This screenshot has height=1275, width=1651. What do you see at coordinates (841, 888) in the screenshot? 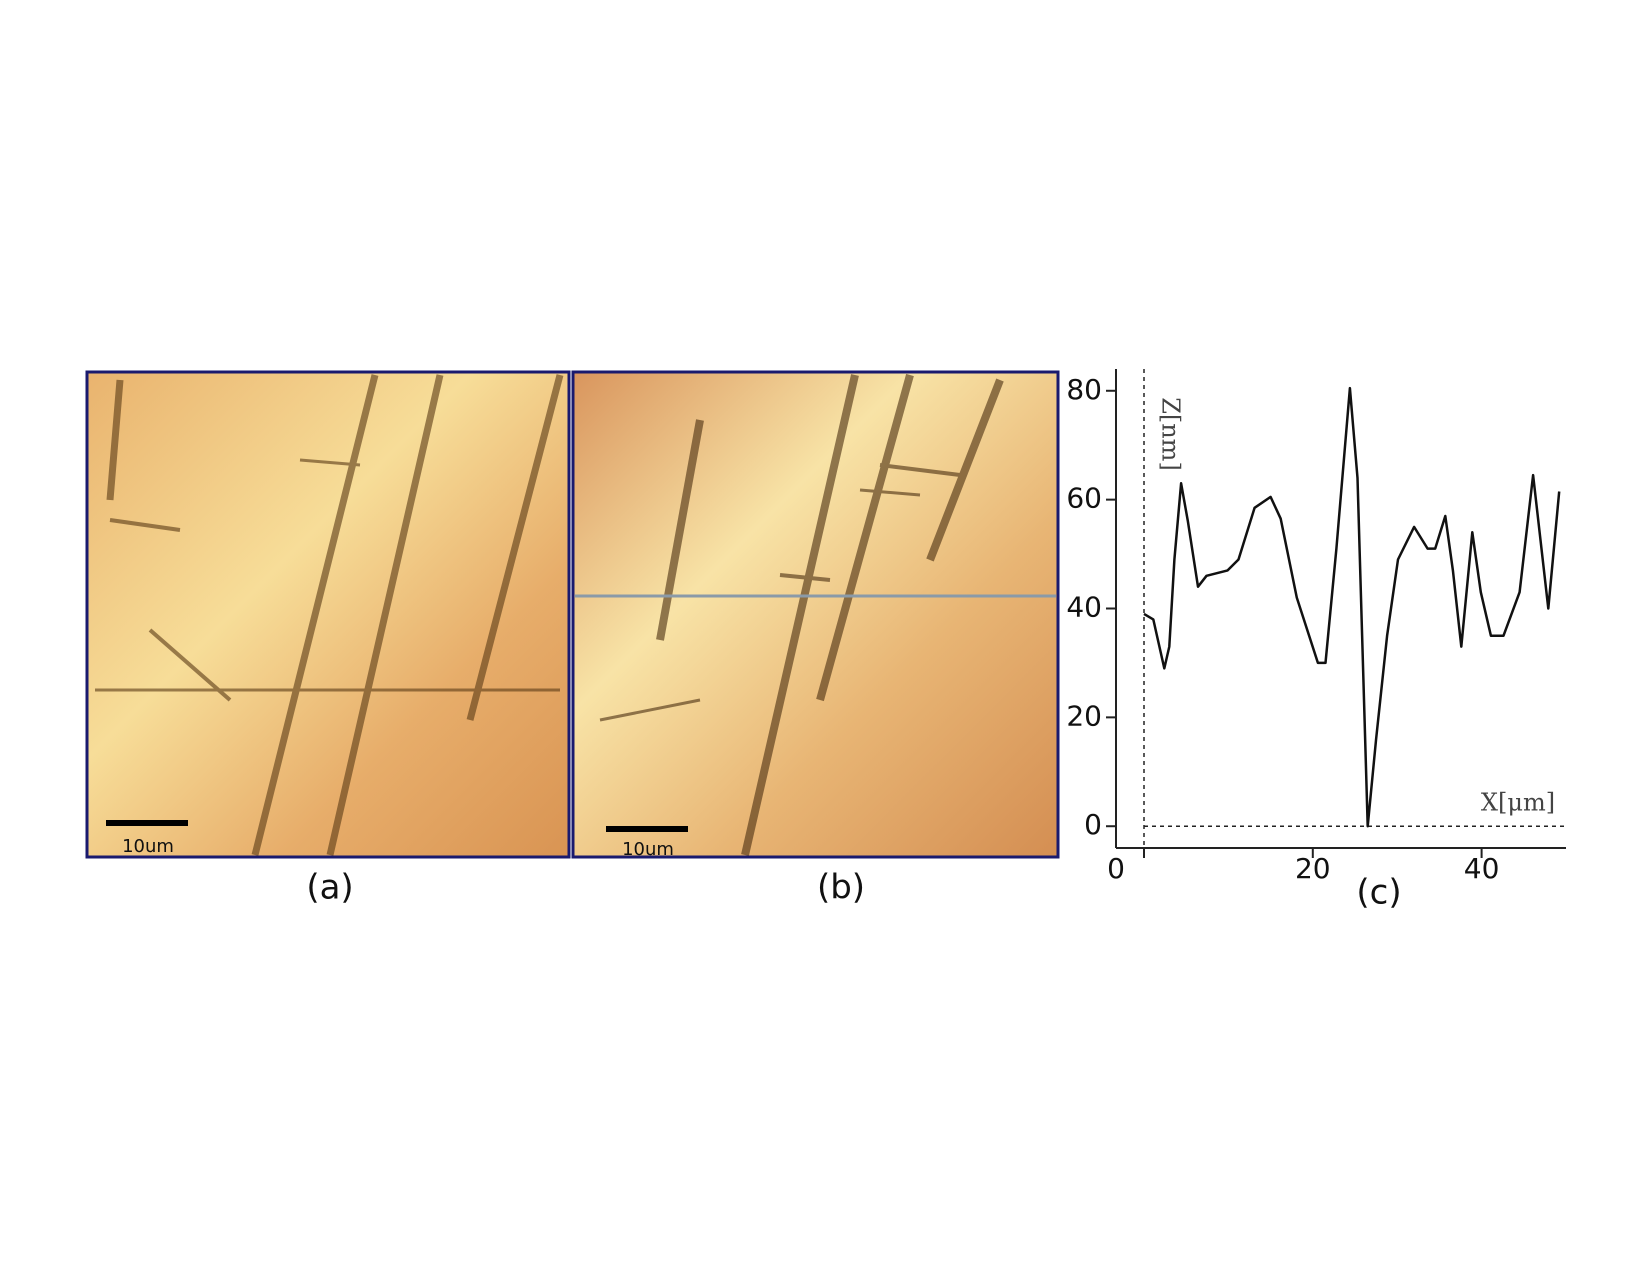
I see `panel-label: (b)` at bounding box center [841, 888].